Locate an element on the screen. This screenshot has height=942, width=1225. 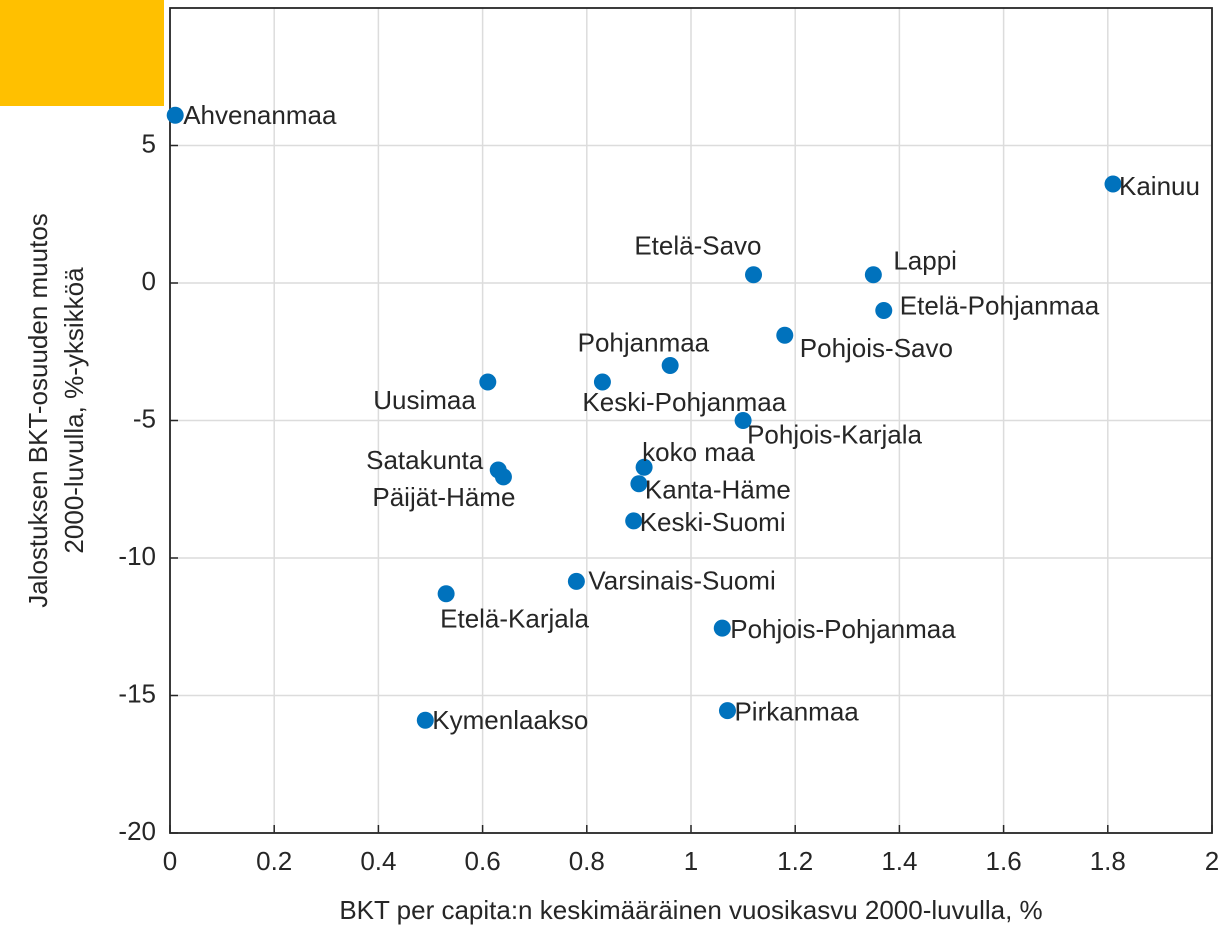
point-label: Päijät-Häme is located at coordinates (443, 497).